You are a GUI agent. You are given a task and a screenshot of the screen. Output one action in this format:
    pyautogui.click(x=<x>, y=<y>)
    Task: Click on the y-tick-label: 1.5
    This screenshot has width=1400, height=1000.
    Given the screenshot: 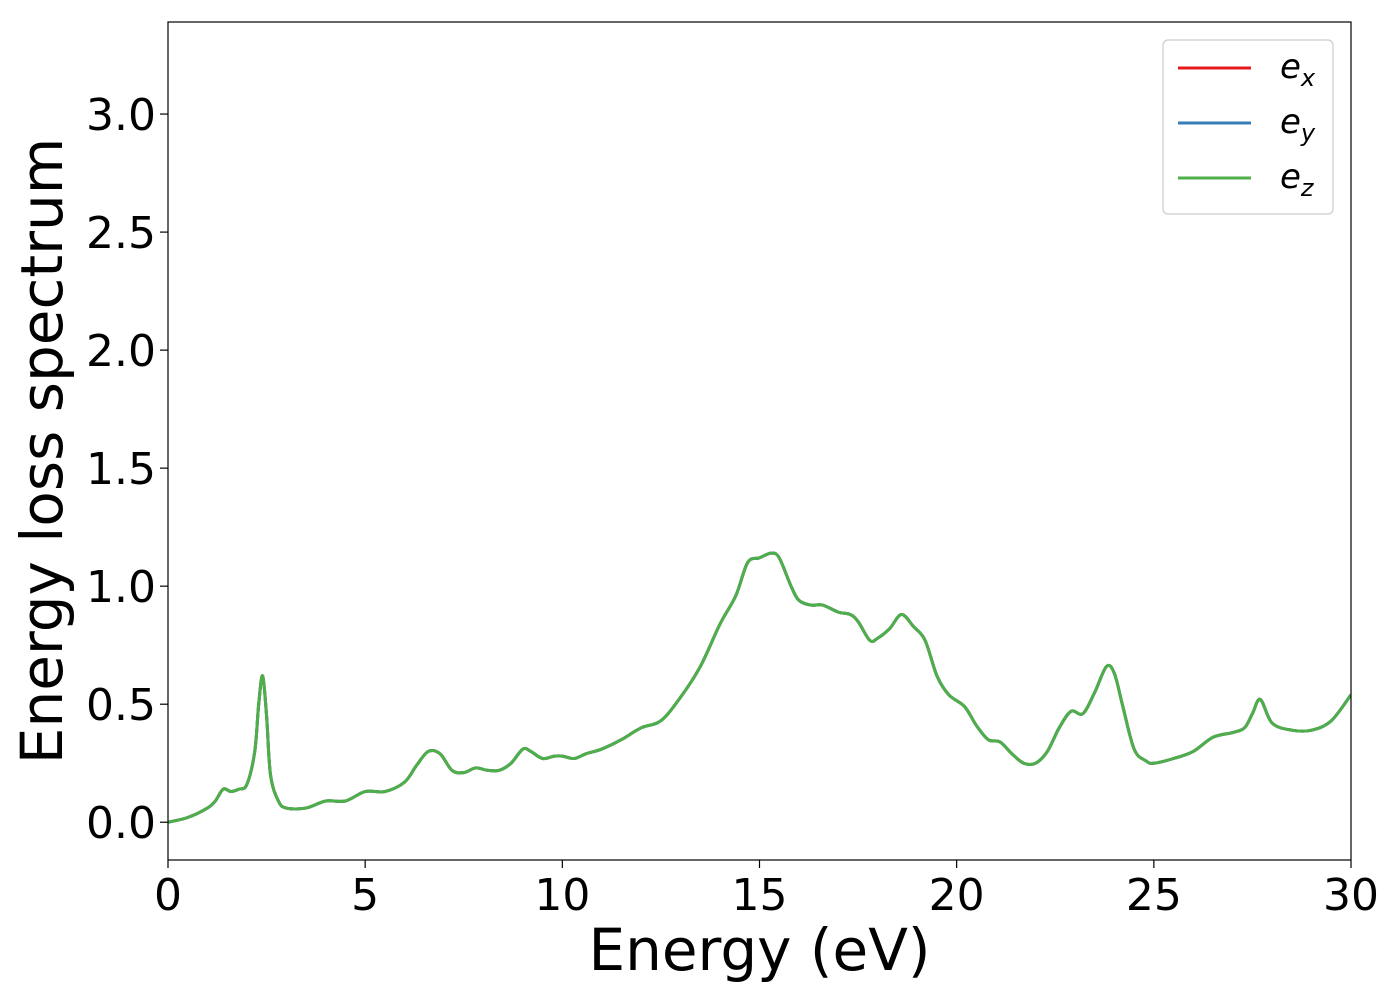 What is the action you would take?
    pyautogui.click(x=121, y=469)
    